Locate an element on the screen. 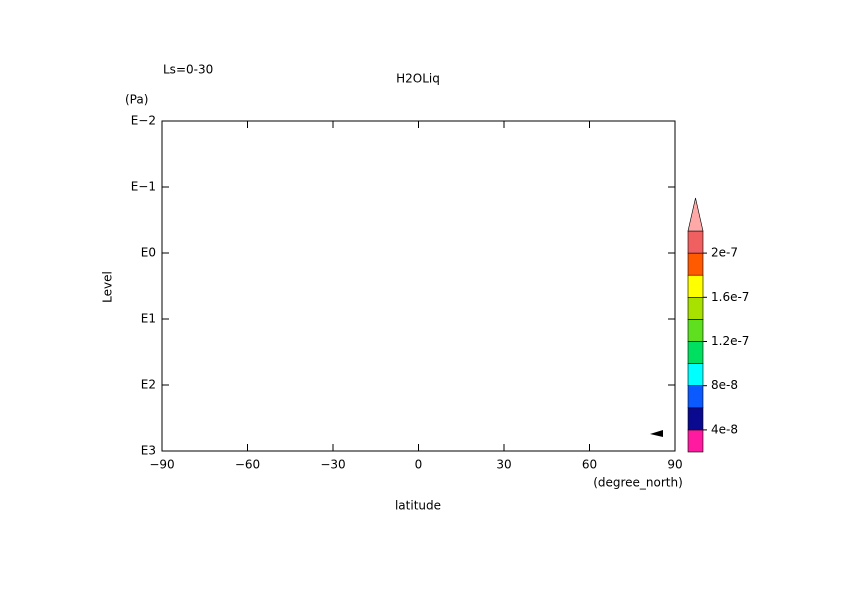 The width and height of the screenshot is (842, 595). x-tick-label: −30 is located at coordinates (332, 465).